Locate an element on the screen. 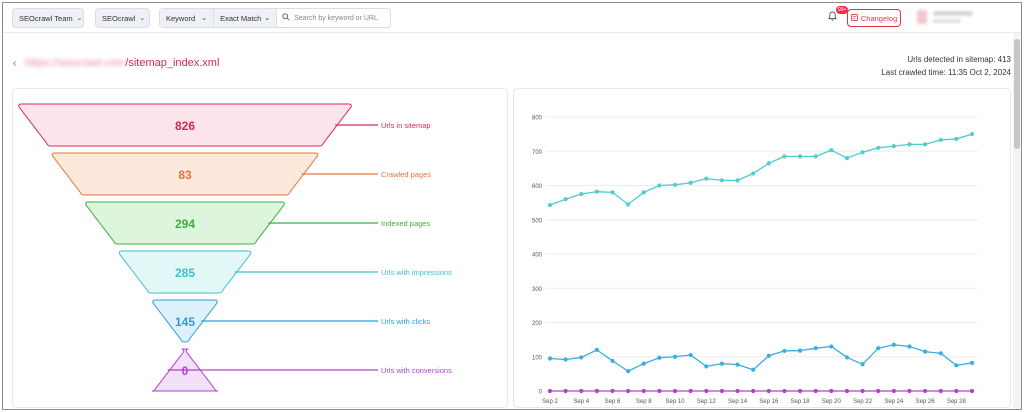 The image size is (1024, 412). funnel-stage: 285 Urls with impressions is located at coordinates (285, 272).